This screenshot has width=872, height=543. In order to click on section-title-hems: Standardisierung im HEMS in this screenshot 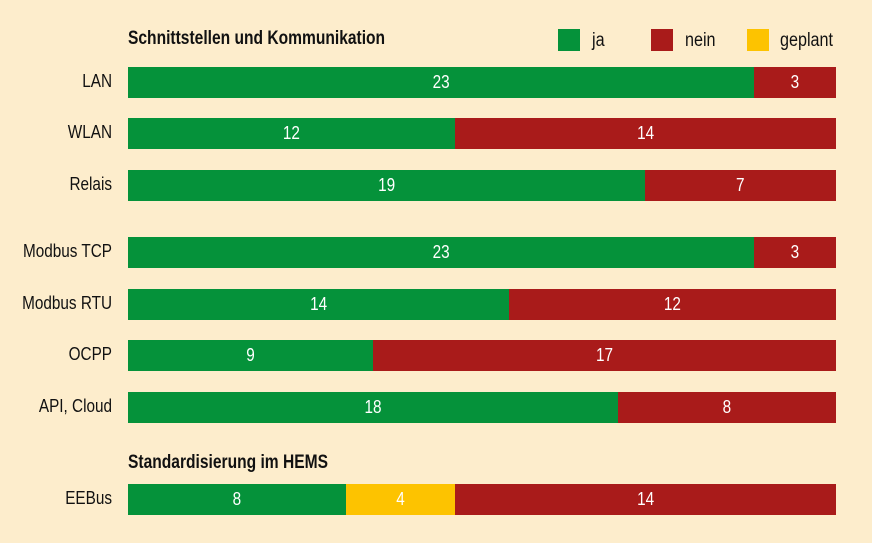, I will do `click(228, 462)`.